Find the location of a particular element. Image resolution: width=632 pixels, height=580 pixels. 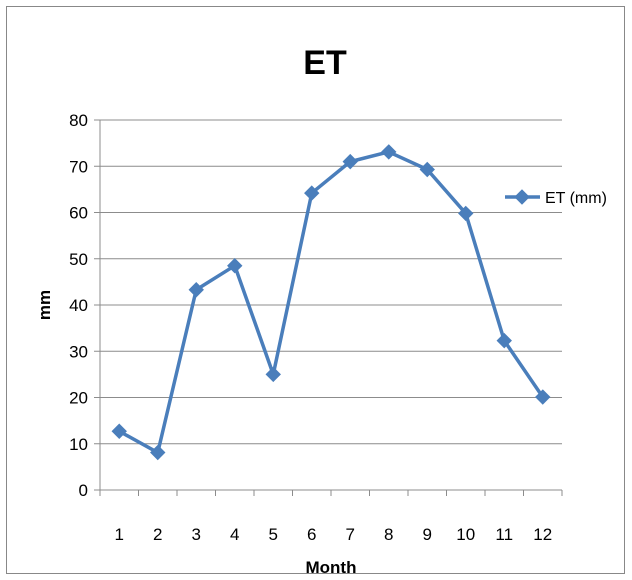

x-tick-label: 1 is located at coordinates (119, 534).